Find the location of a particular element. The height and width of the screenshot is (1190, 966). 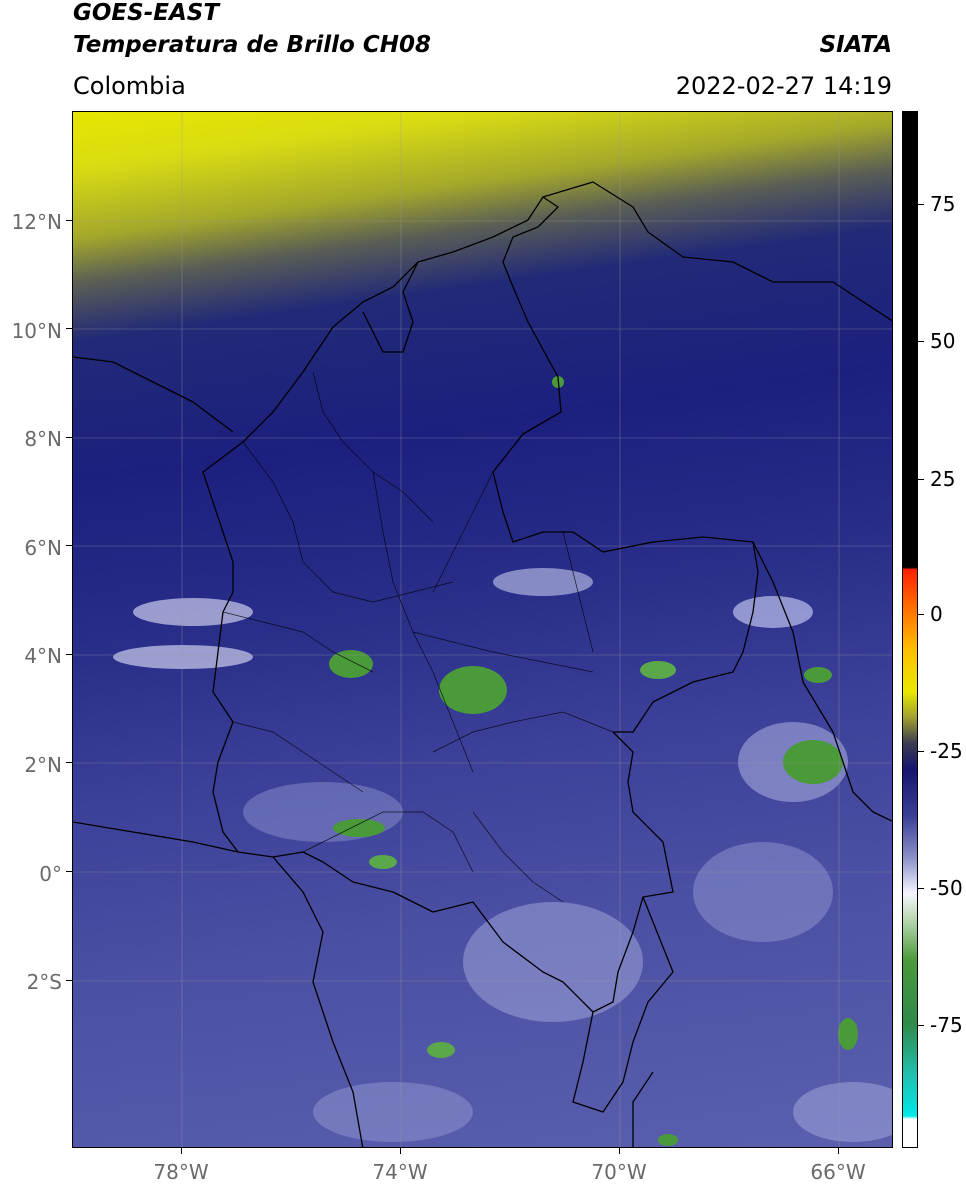

colorbar-label-neg50: -50 is located at coordinates (946, 888).